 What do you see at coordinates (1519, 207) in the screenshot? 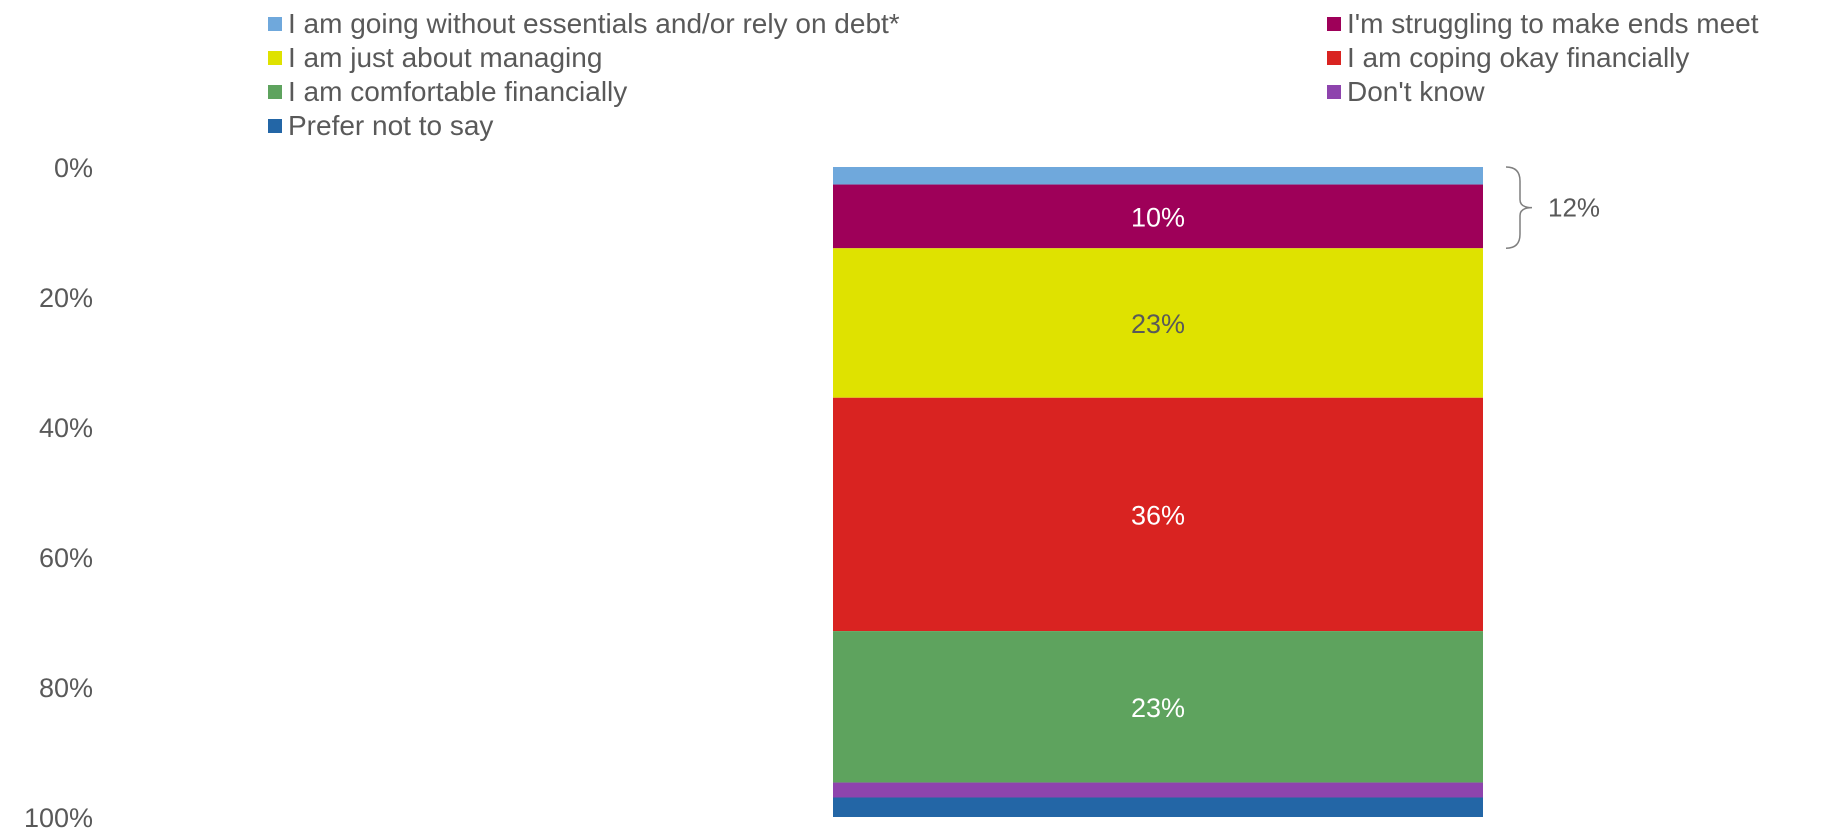
I see `bracket-brace` at bounding box center [1519, 207].